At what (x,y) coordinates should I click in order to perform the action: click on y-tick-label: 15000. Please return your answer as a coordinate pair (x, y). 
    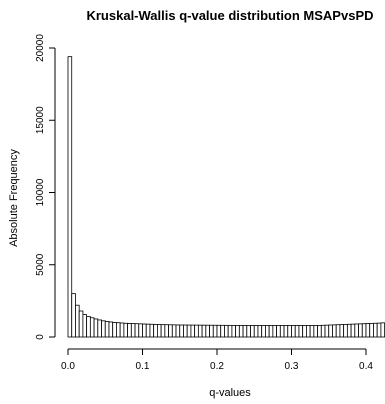
    Looking at the image, I should click on (40, 120).